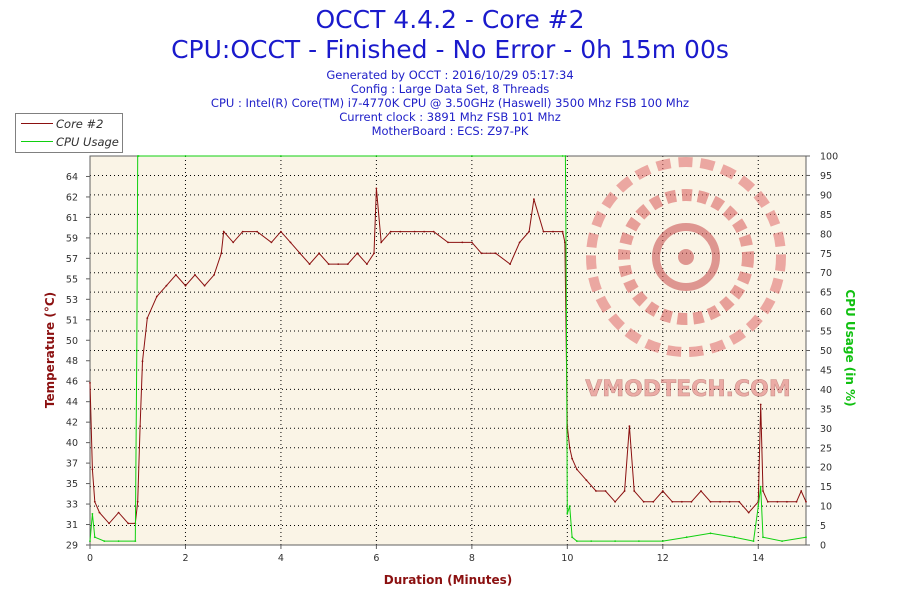  I want to click on y2-tick-label-3: 15, so click(826, 487).